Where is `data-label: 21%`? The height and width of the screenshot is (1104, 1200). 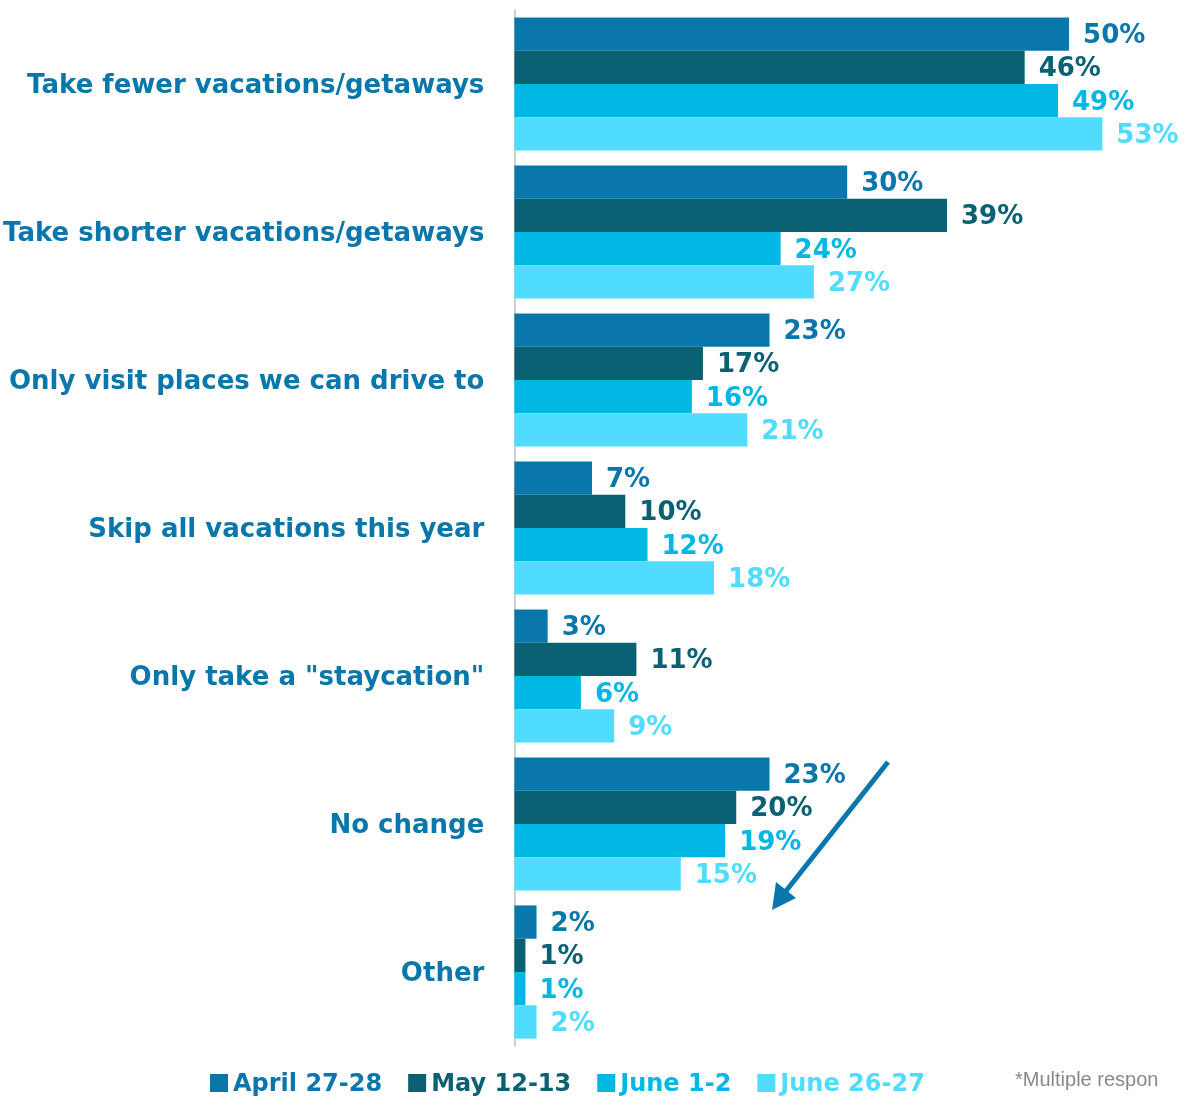
data-label: 21% is located at coordinates (792, 429).